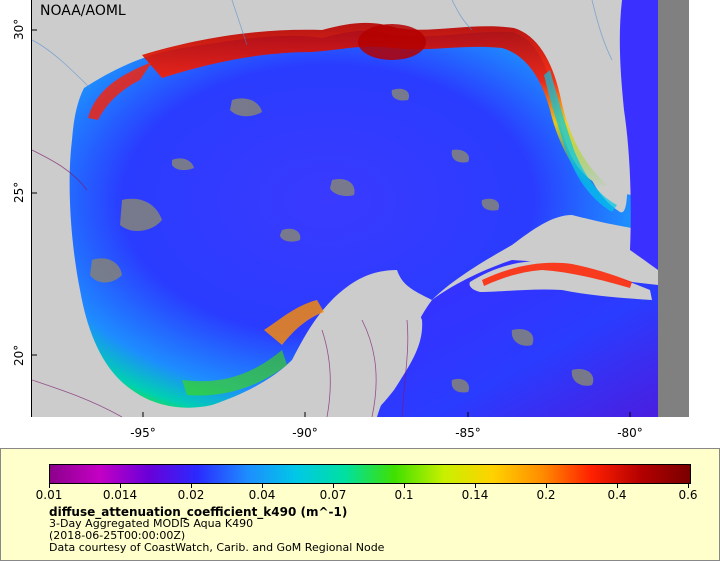 The image size is (720, 561). Describe the element at coordinates (120, 91) in the screenshot. I see `texas-coast-band` at that location.